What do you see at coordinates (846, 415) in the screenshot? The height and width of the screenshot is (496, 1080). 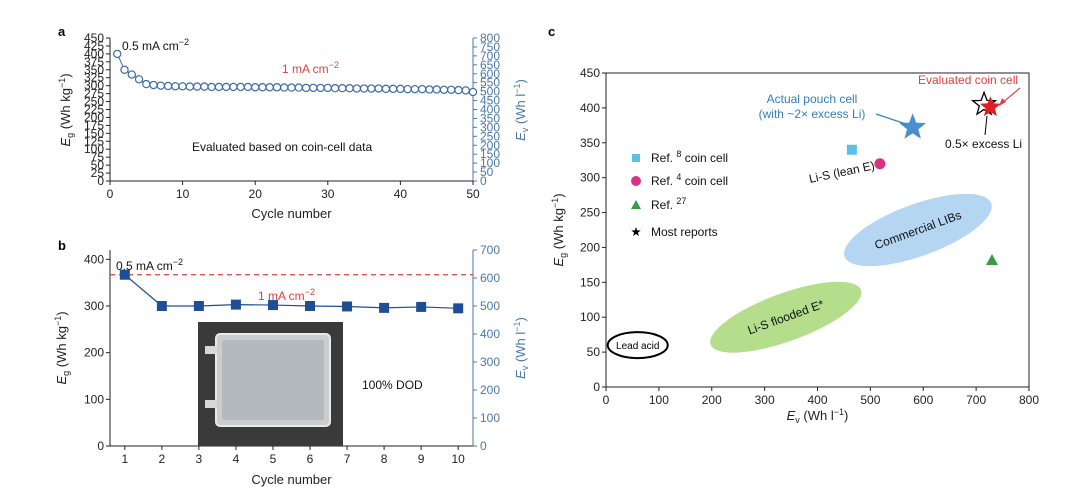 I see `x-axis-label-c-close: )` at bounding box center [846, 415].